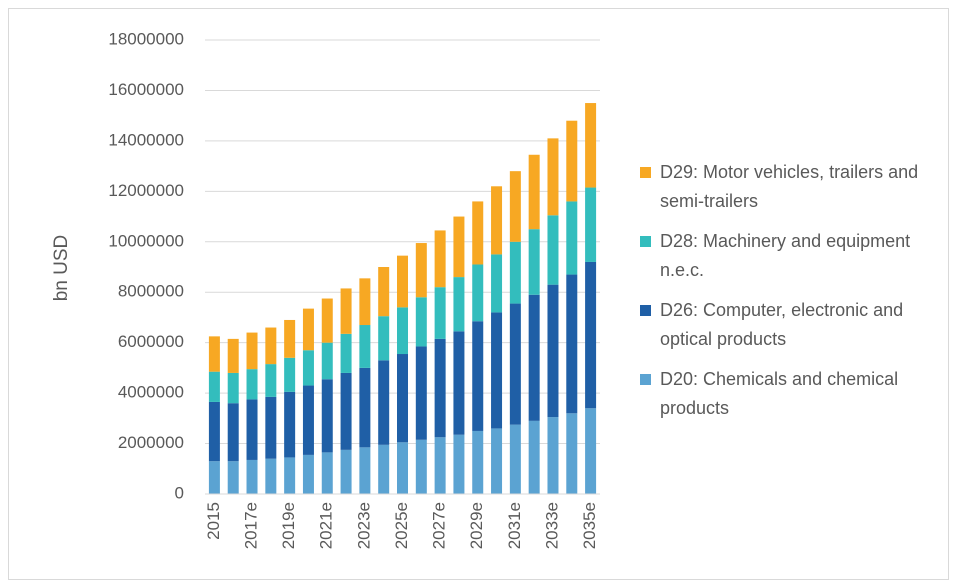 The width and height of the screenshot is (957, 581). What do you see at coordinates (146, 89) in the screenshot?
I see `y-tick-label: 16000000` at bounding box center [146, 89].